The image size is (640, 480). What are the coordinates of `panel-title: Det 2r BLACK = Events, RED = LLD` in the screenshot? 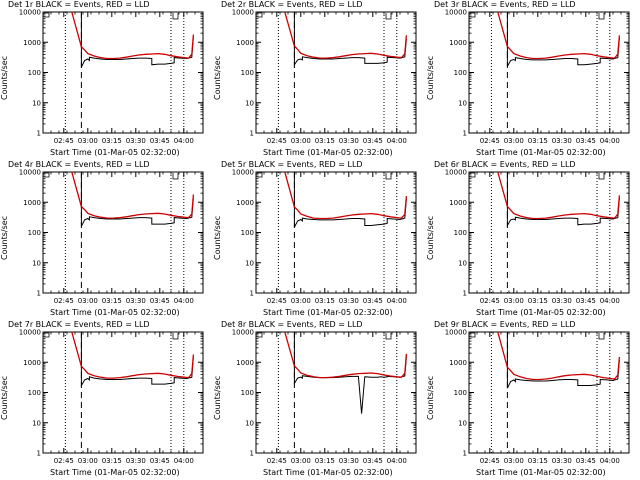 It's located at (292, 4).